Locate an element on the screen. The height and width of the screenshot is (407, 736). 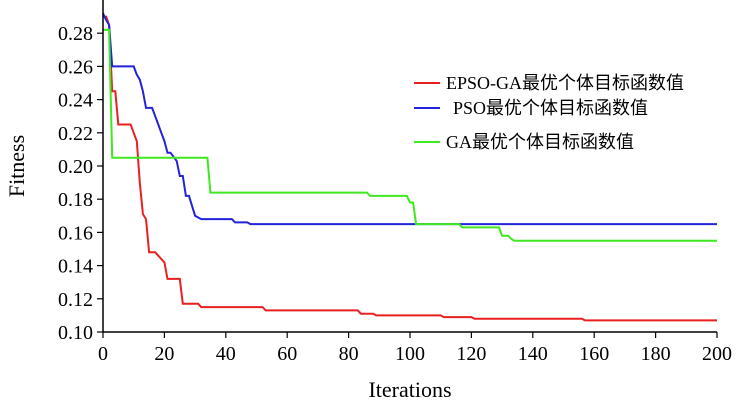
x-tick-label: 20 is located at coordinates (164, 354).